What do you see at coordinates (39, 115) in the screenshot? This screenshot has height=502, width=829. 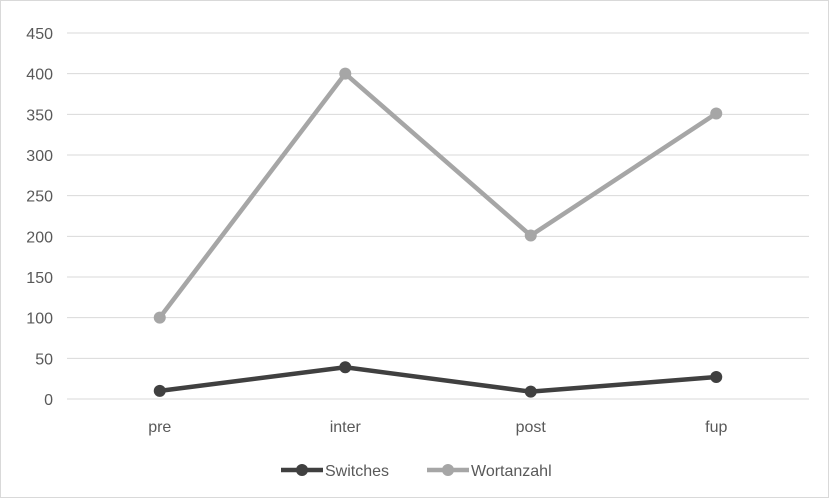 I see `y-tick-label: 350` at bounding box center [39, 115].